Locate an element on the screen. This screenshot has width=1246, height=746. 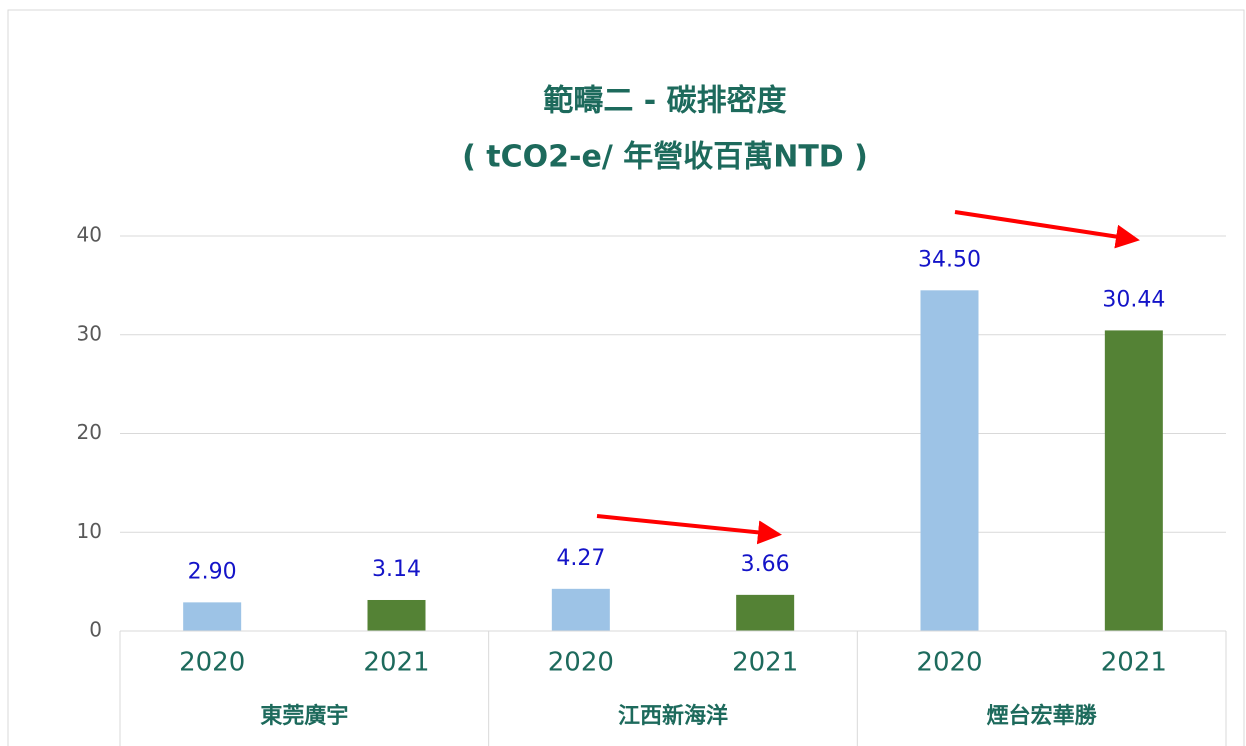
data-label: 2.90 is located at coordinates (212, 571).